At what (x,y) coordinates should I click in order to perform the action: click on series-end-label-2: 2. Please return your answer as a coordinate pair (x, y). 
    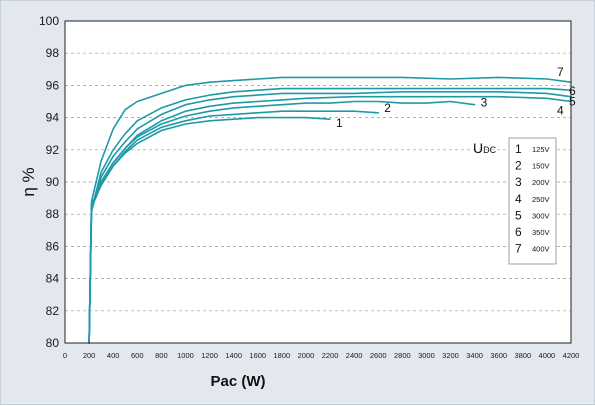
    Looking at the image, I should click on (387, 108).